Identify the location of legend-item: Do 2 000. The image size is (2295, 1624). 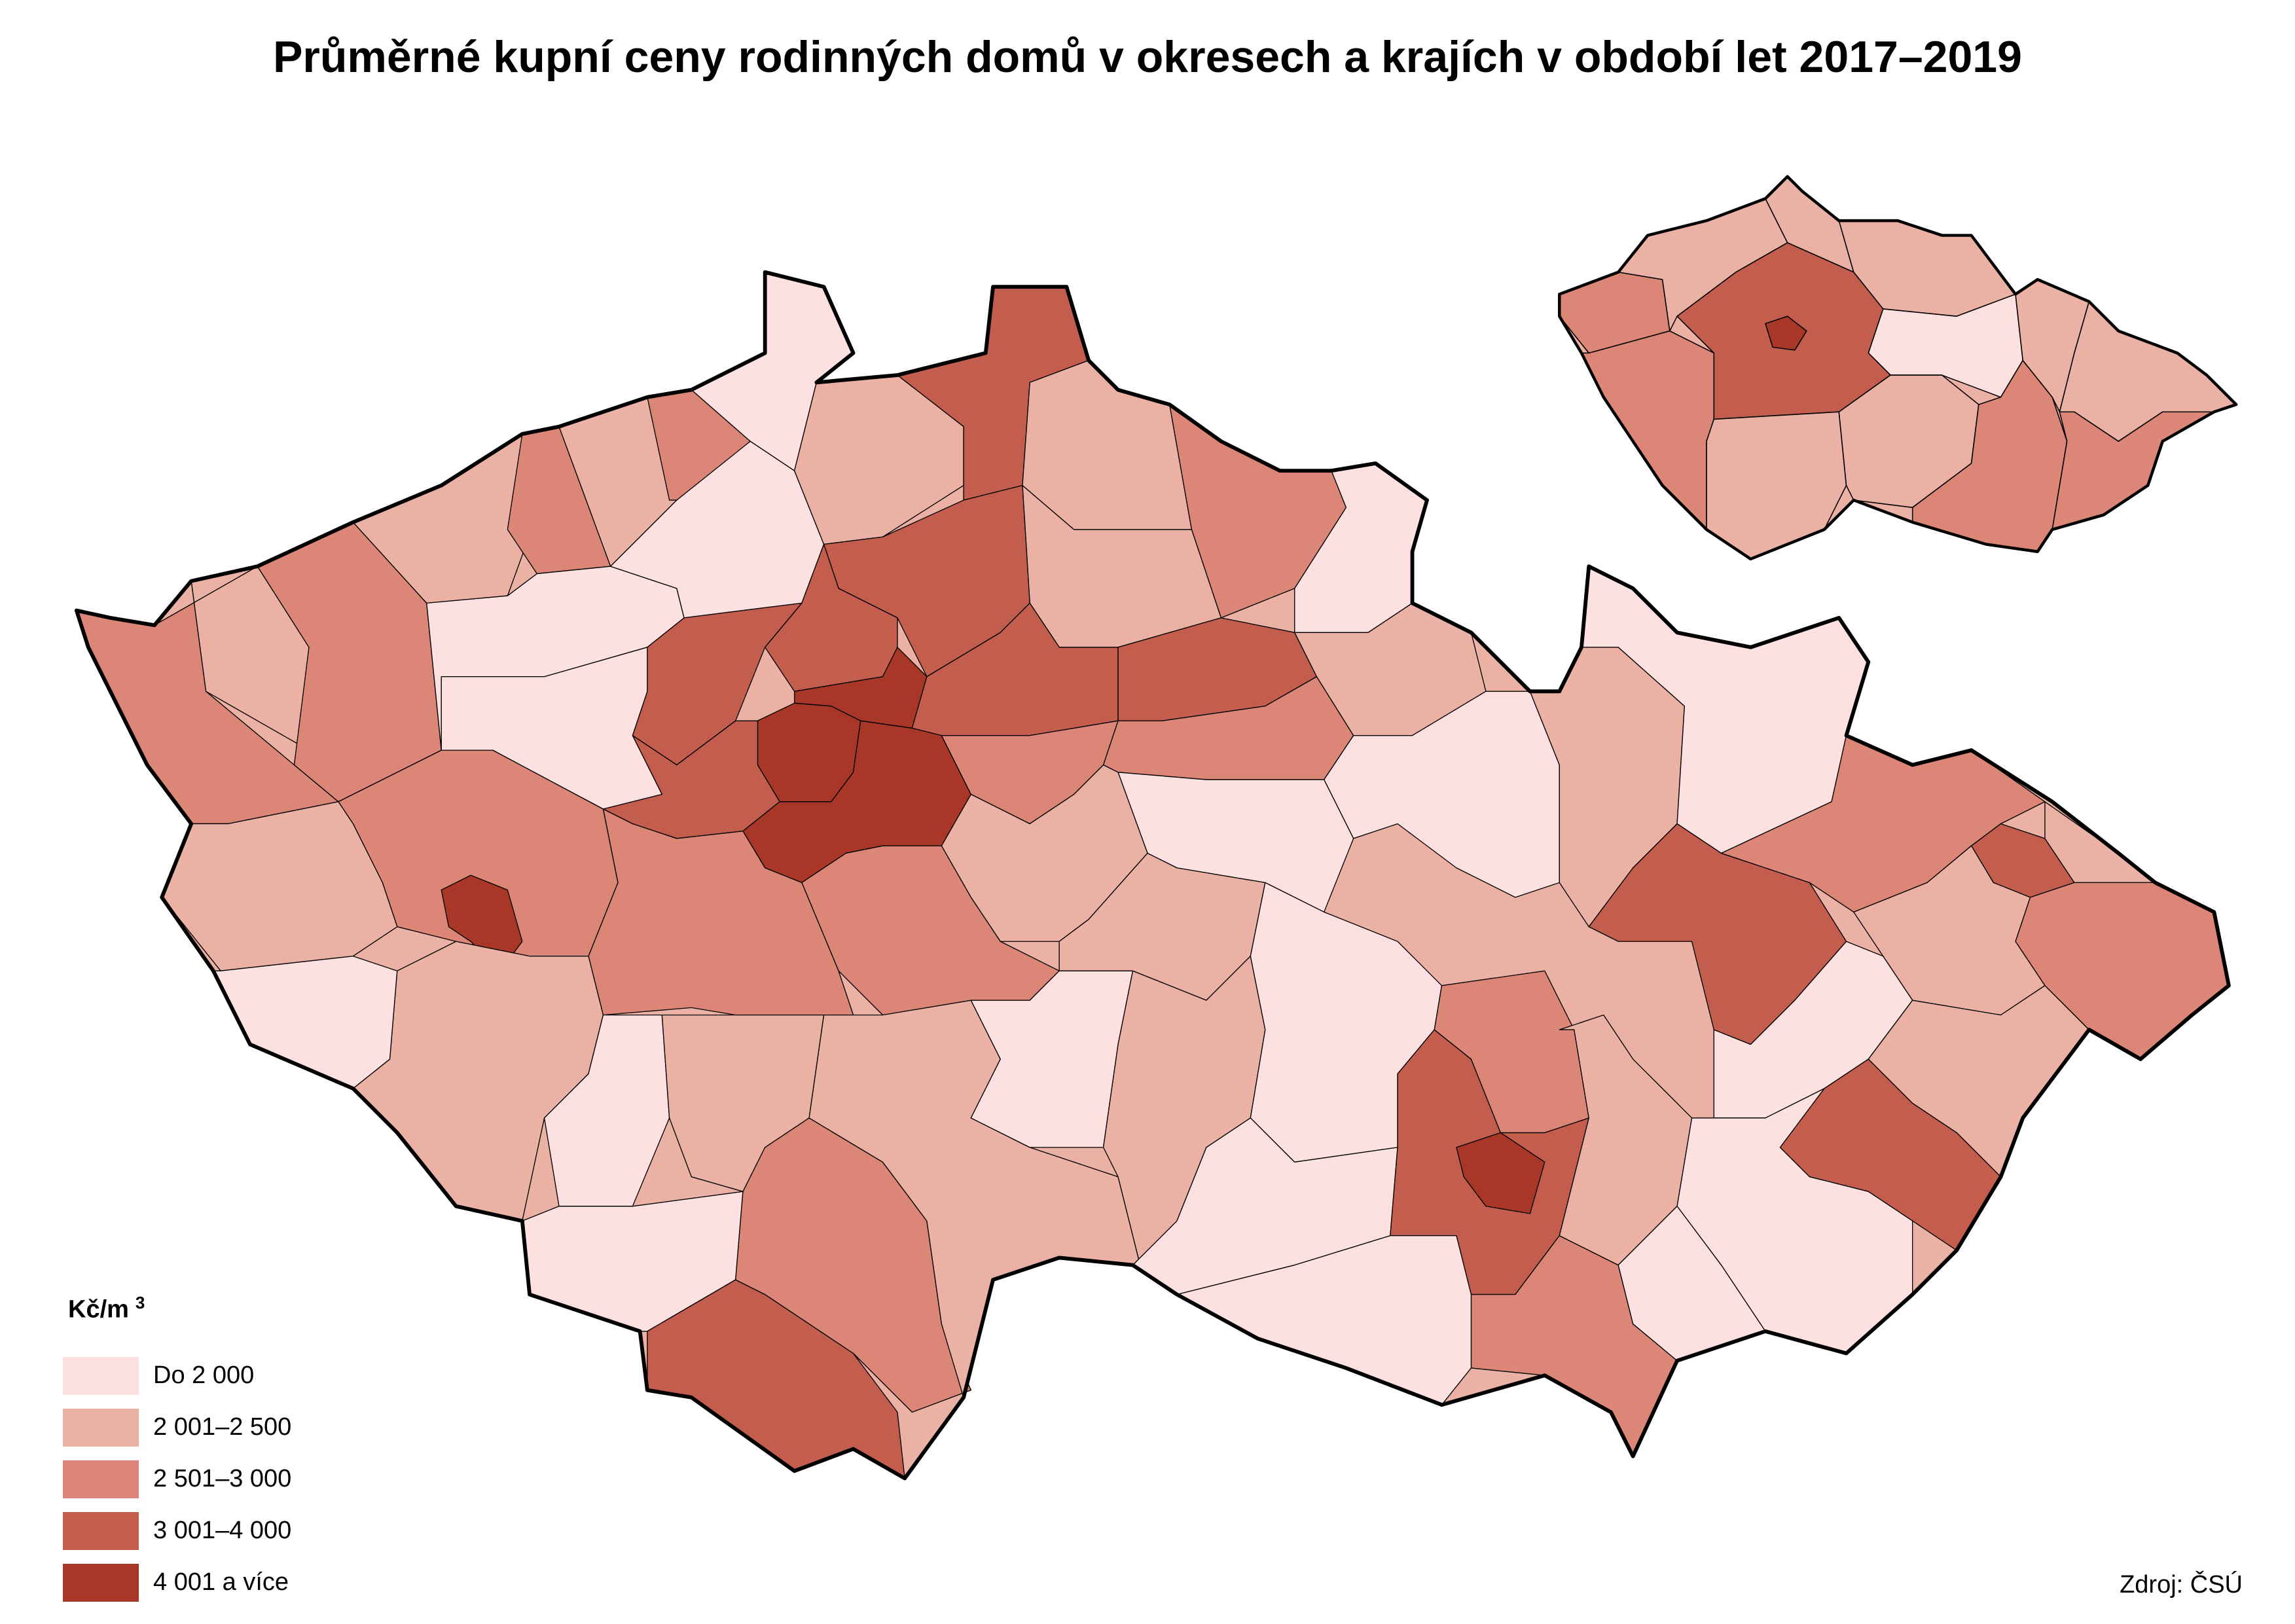
(177, 1375).